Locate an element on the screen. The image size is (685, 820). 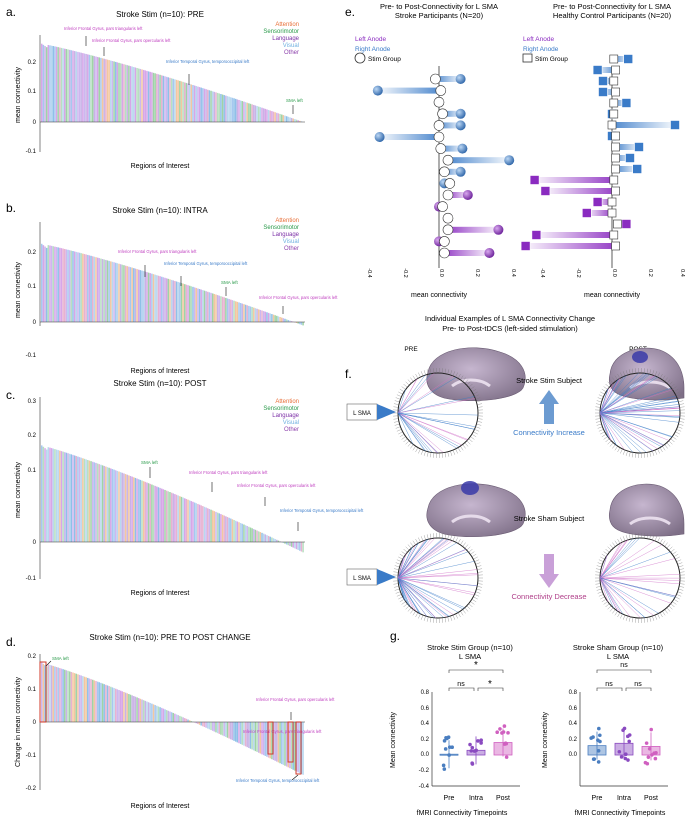
panel-g-sham-sig-right: ns is located at coordinates (638, 684).